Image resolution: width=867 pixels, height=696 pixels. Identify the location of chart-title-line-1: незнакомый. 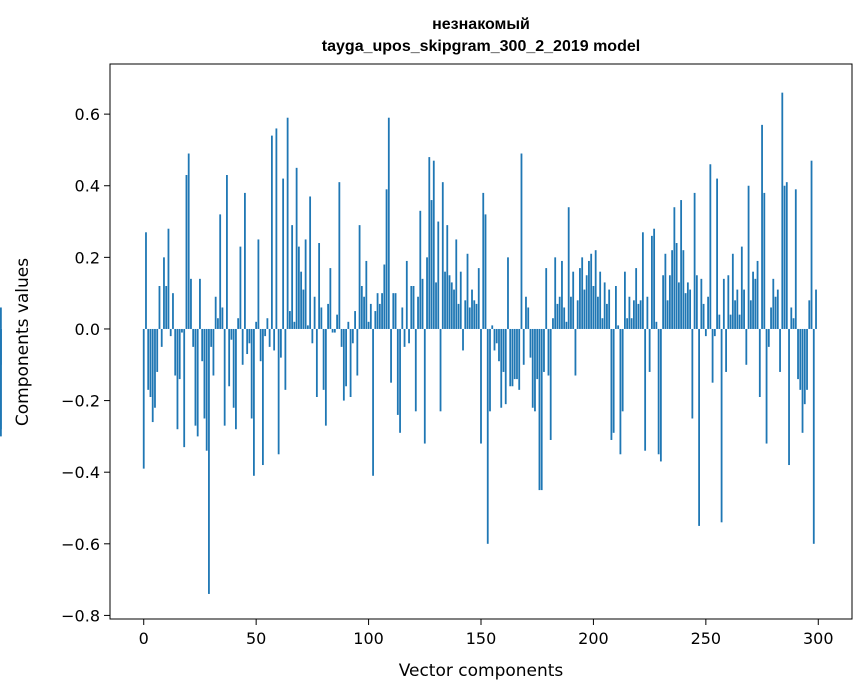
(481, 24).